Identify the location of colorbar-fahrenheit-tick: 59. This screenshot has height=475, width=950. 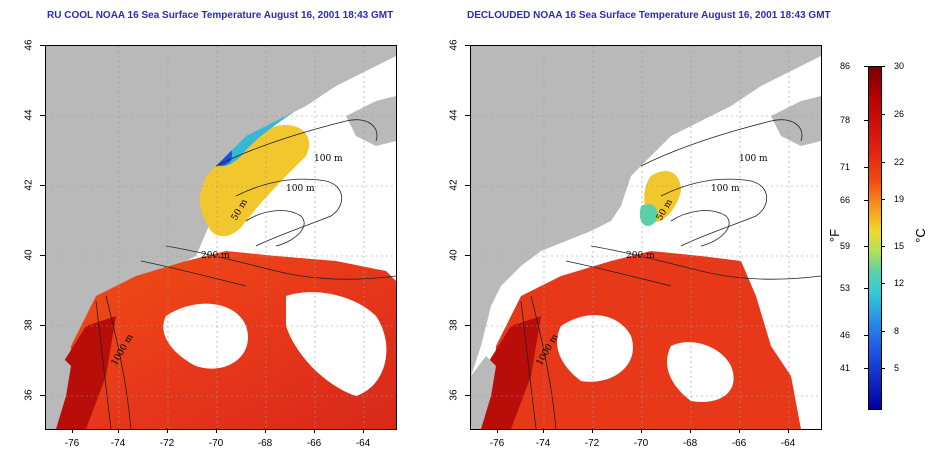
(845, 246).